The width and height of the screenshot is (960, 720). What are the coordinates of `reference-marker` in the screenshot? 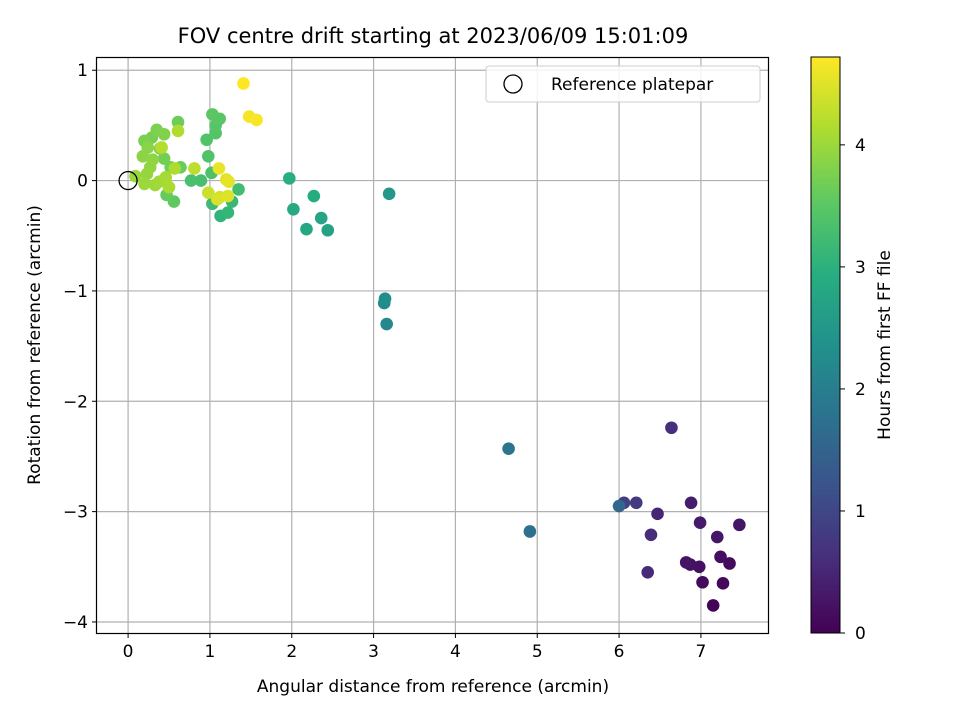 It's located at (128, 180).